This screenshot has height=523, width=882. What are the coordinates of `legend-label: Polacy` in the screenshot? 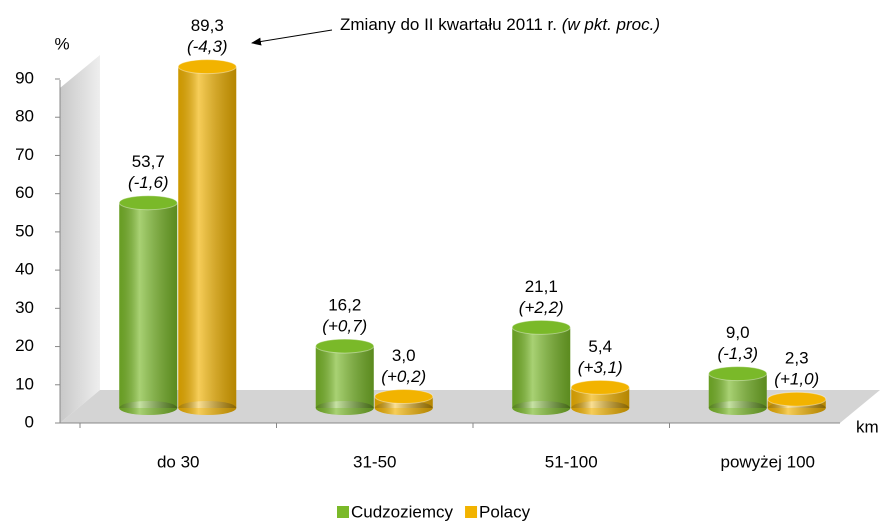 It's located at (505, 511).